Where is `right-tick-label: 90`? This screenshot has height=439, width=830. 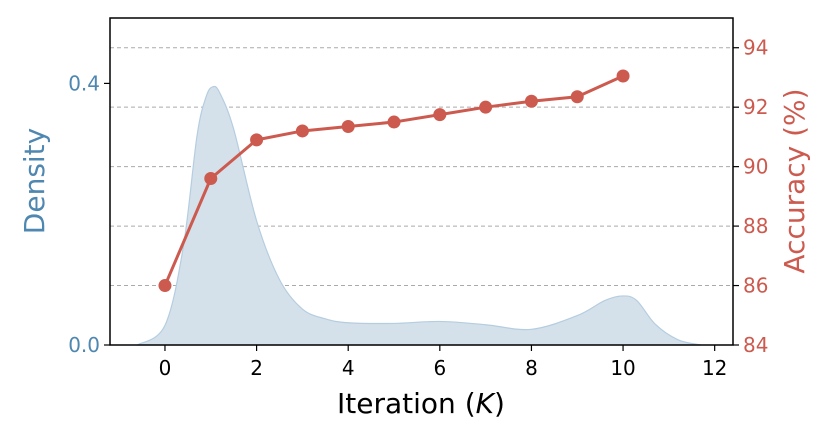 right-tick-label: 90 is located at coordinates (755, 167).